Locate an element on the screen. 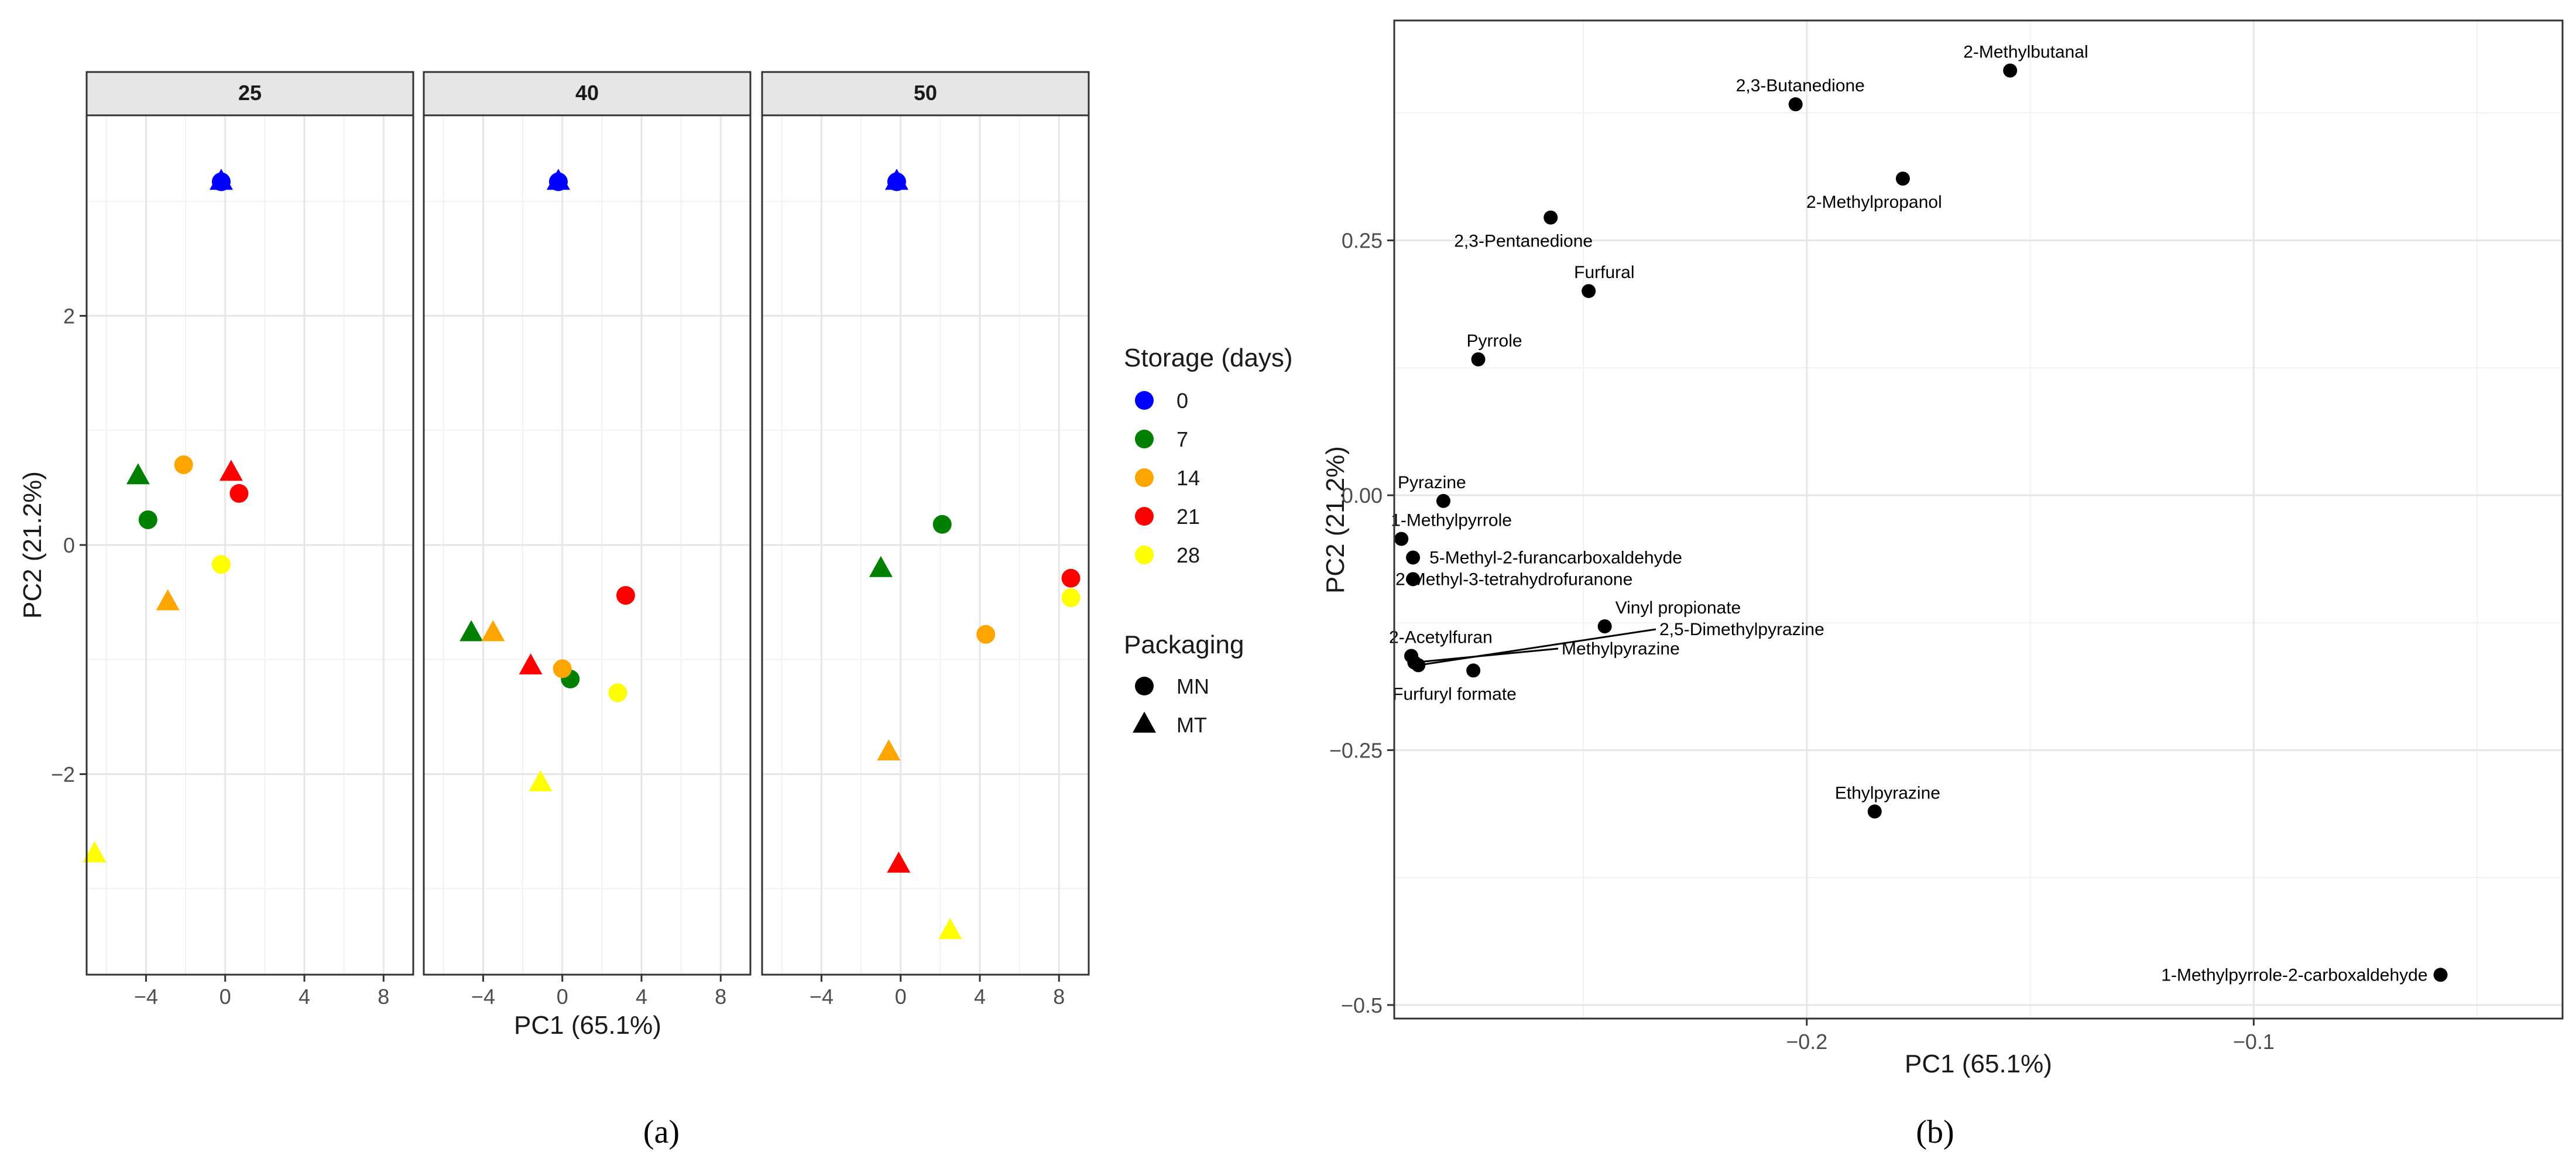  legend-packaging-entries: MN MT is located at coordinates (1171, 705).